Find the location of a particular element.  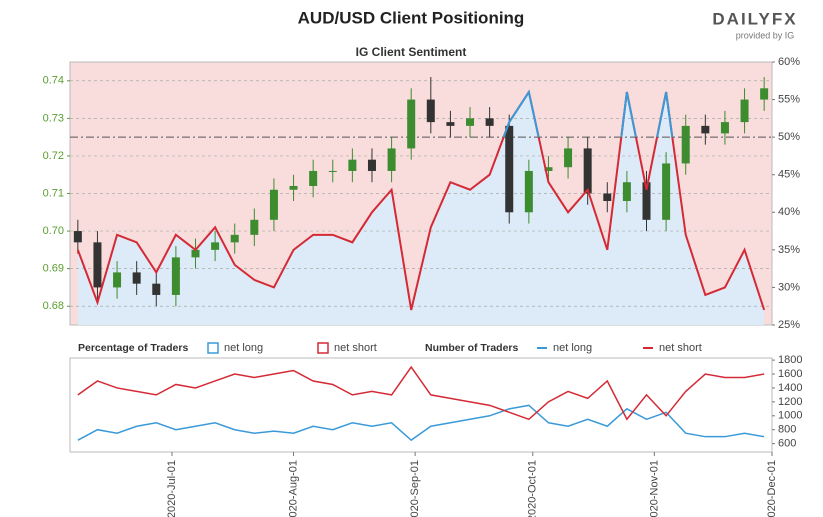

y-tick-label: 0.70 is located at coordinates (53, 231).